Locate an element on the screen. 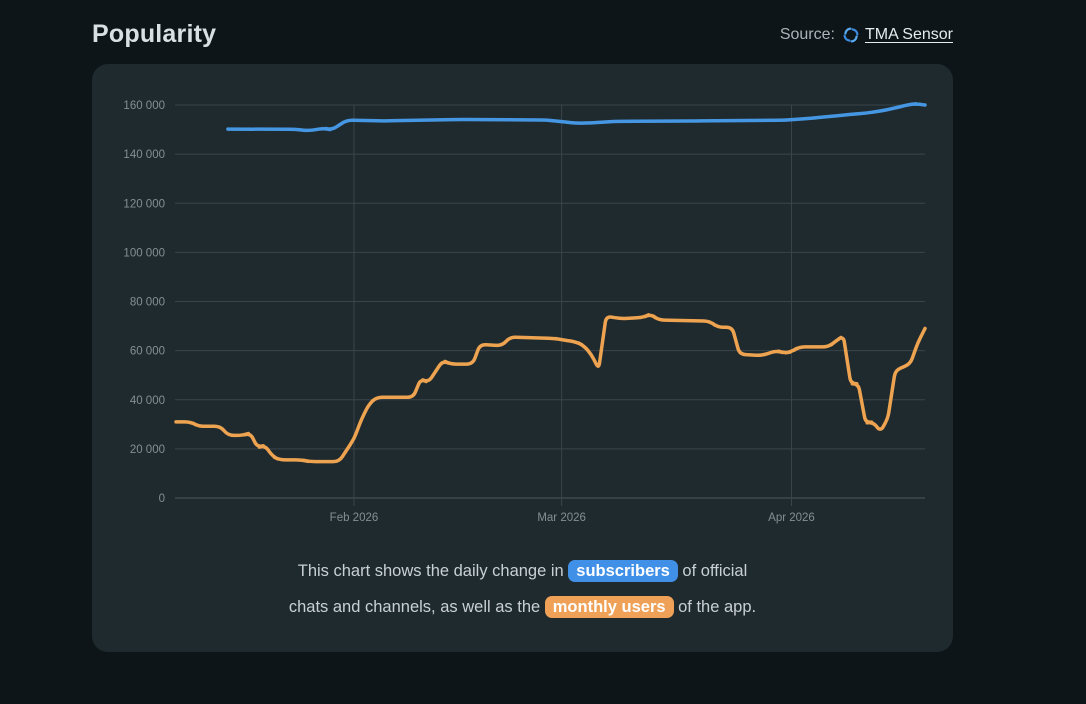 This screenshot has width=1086, height=704. source-link: TMA Sensor is located at coordinates (897, 35).